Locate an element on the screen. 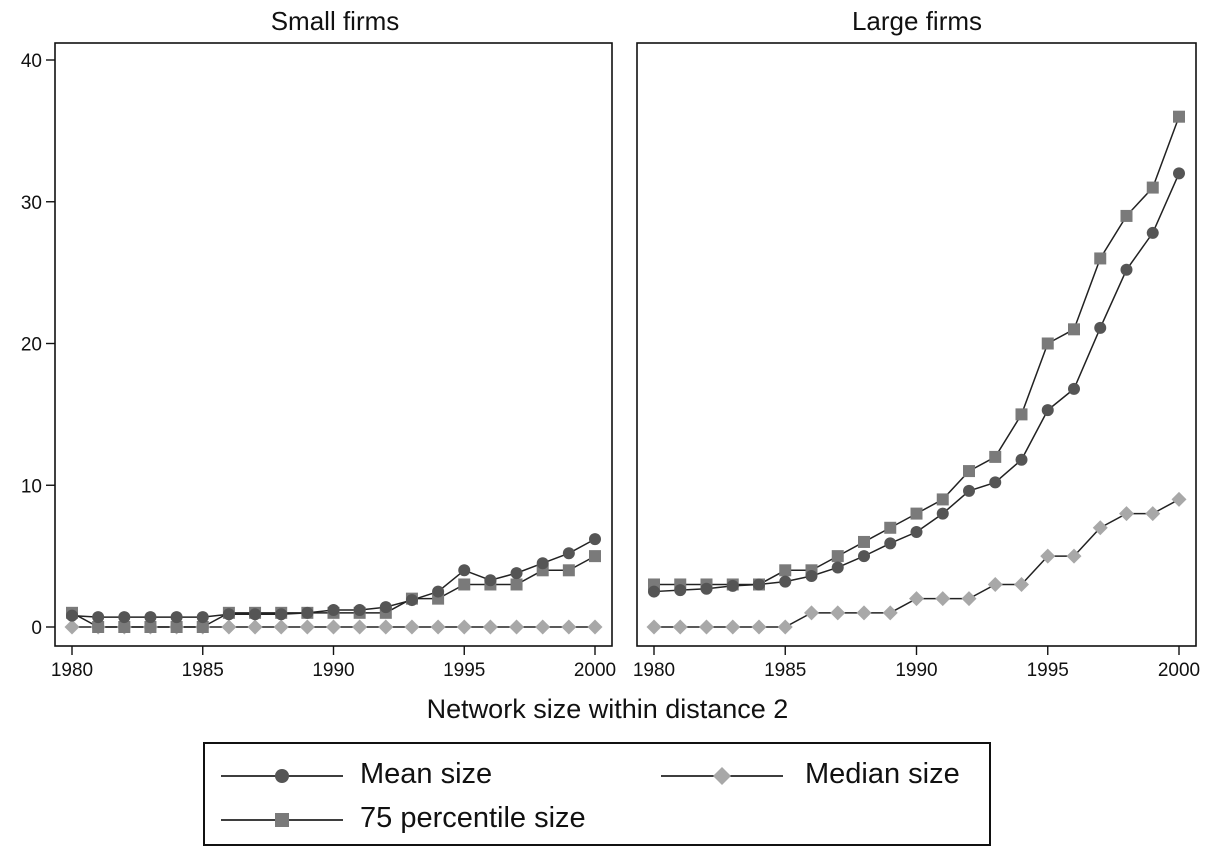  x-tick-label-0-1990: 1990 is located at coordinates (333, 670).